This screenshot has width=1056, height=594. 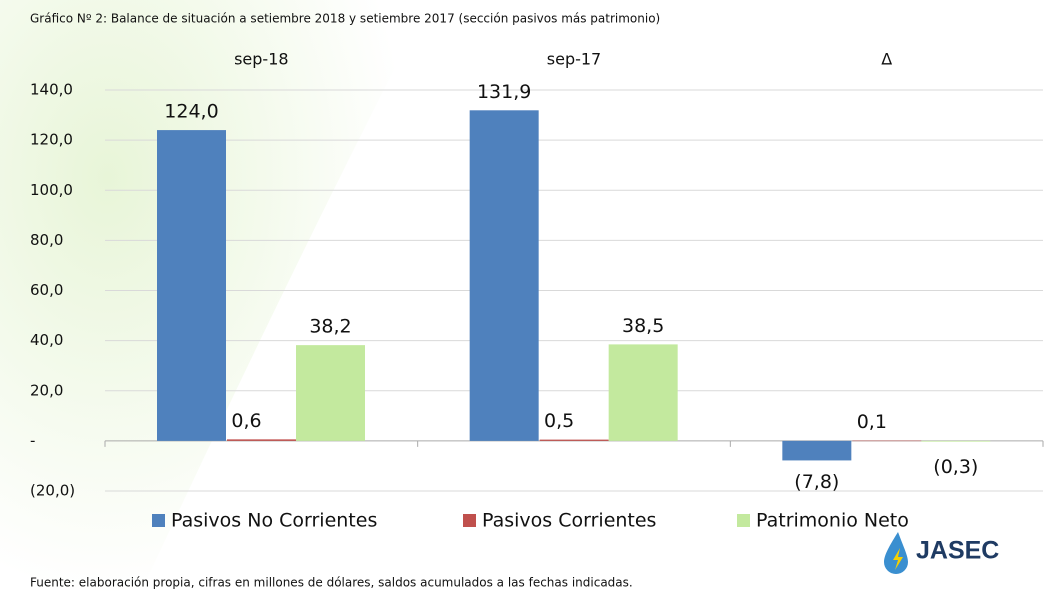 I want to click on logo-drop, so click(x=896, y=553).